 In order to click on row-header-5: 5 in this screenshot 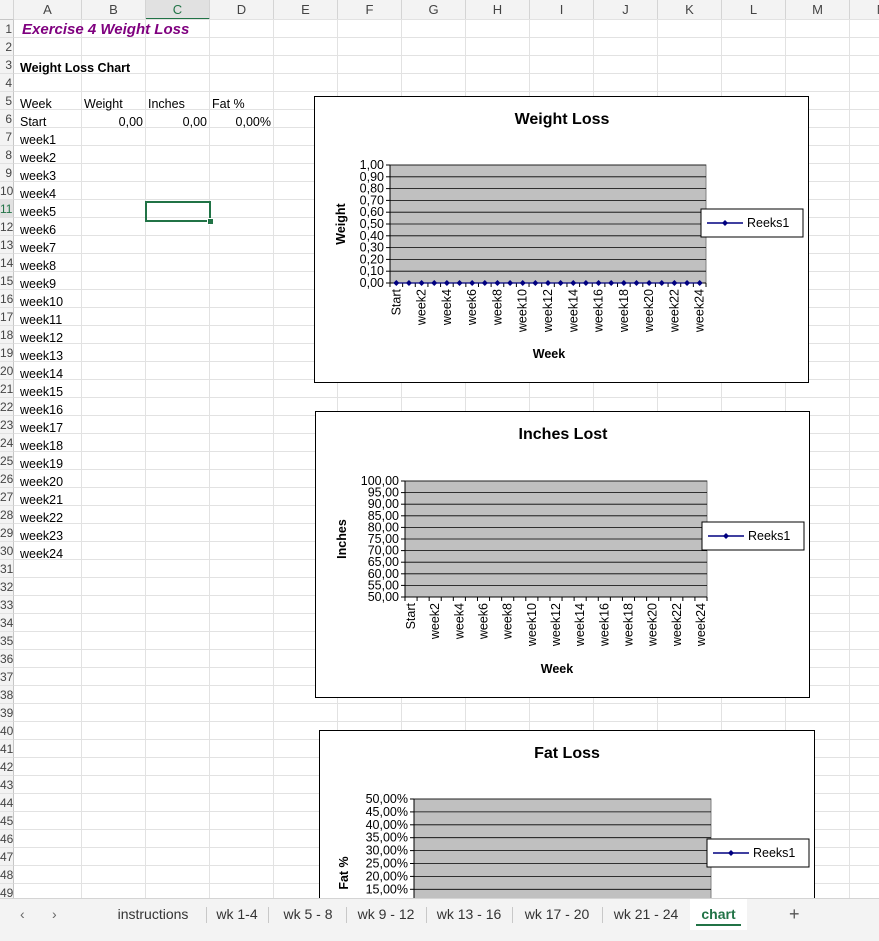, I will do `click(7, 101)`.